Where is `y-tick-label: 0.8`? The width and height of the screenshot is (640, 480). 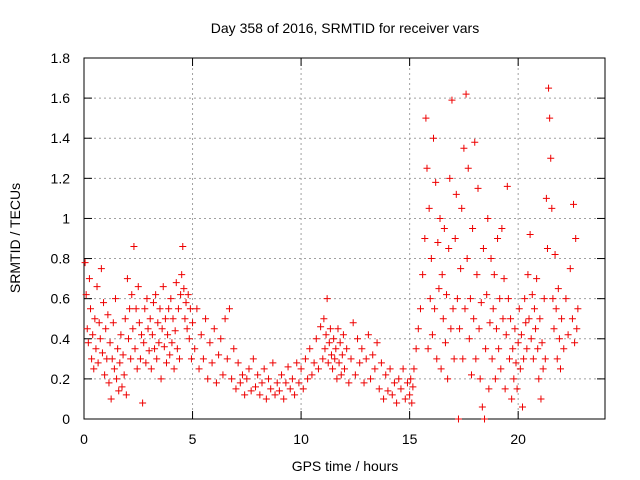 y-tick-label: 0.8 is located at coordinates (61, 259).